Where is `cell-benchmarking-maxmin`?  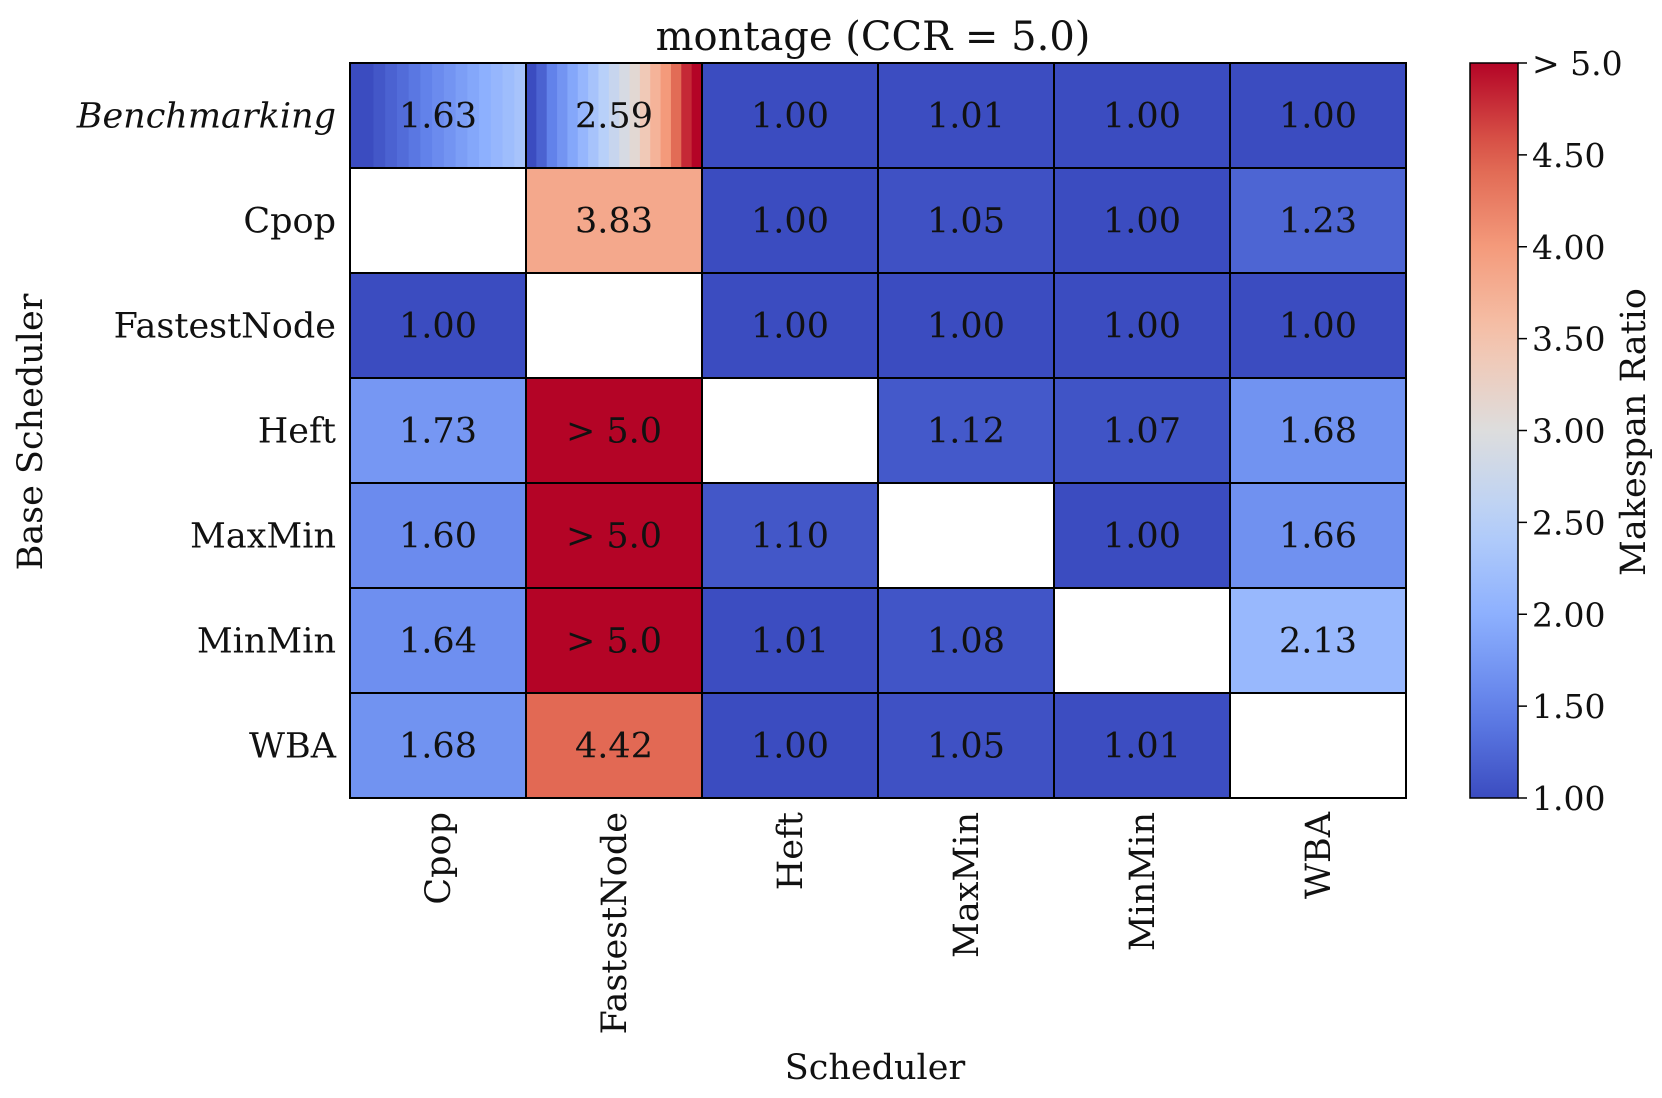
cell-benchmarking-maxmin is located at coordinates (966, 115).